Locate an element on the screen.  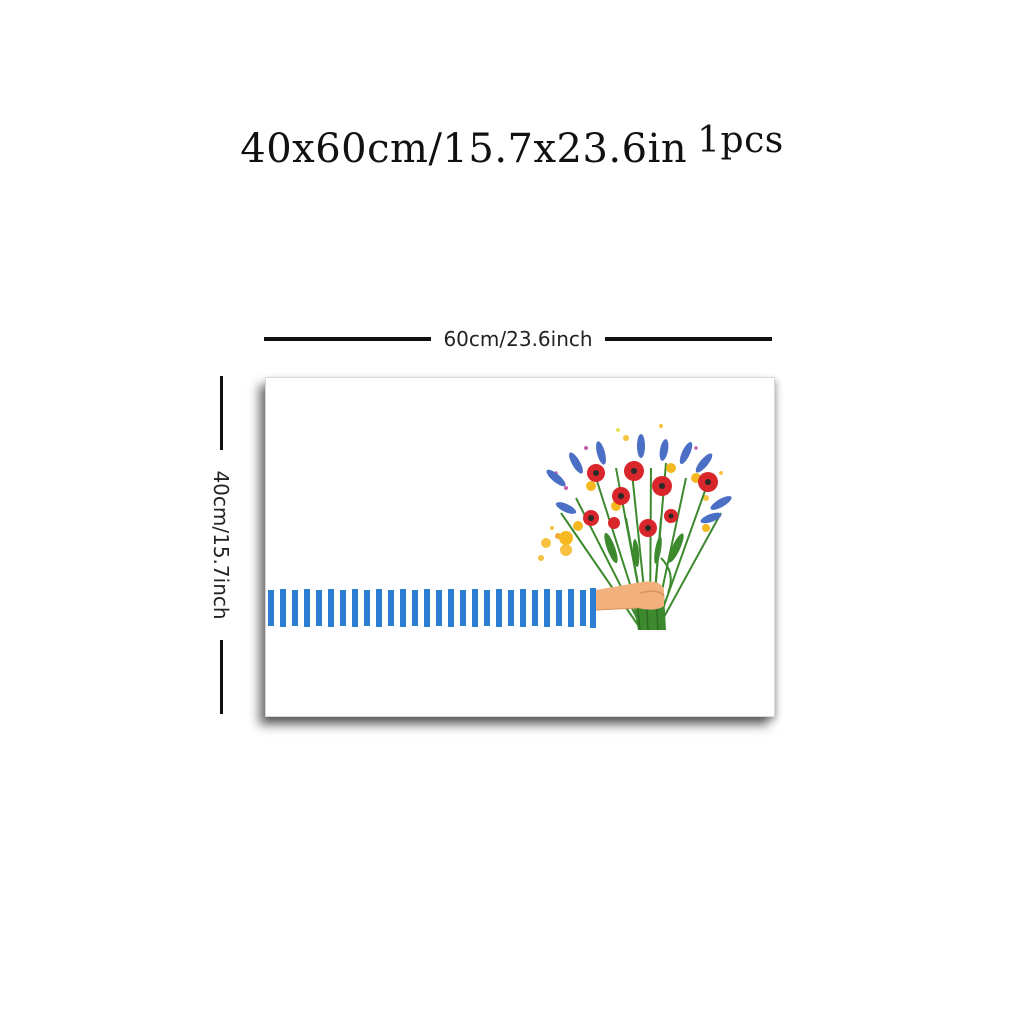
paint-splatter is located at coordinates (630, 492).